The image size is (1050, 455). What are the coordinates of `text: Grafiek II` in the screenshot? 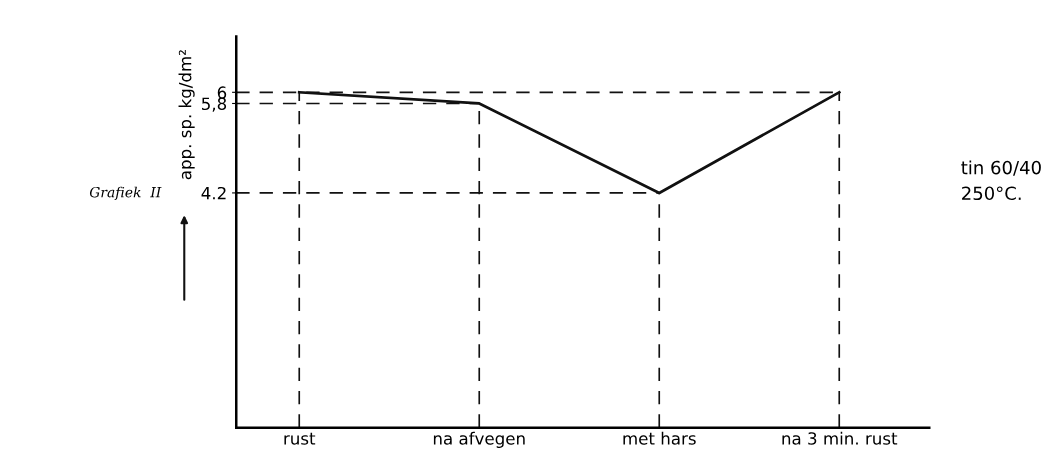 It's located at (125, 193).